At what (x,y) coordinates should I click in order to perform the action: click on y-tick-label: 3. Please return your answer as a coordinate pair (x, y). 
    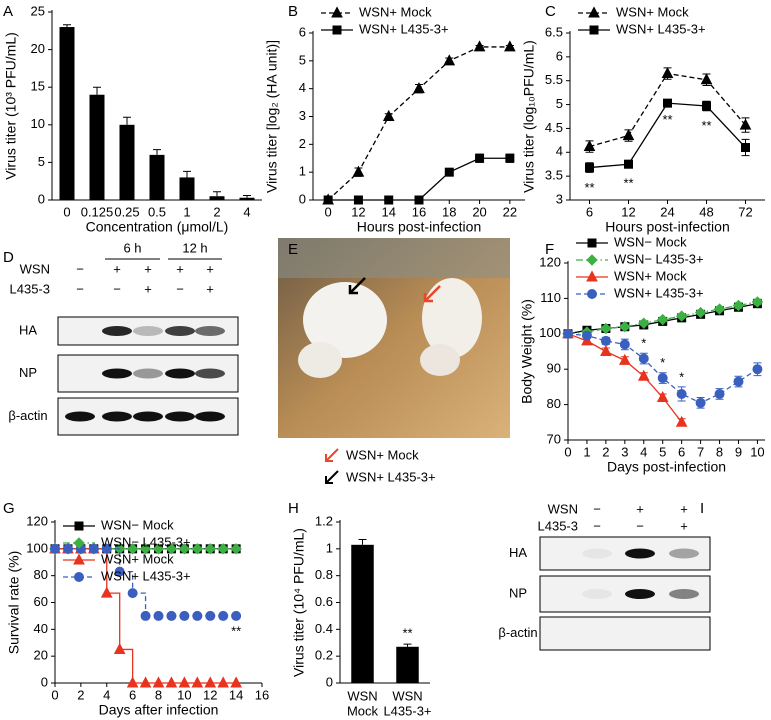
    Looking at the image, I should click on (559, 198).